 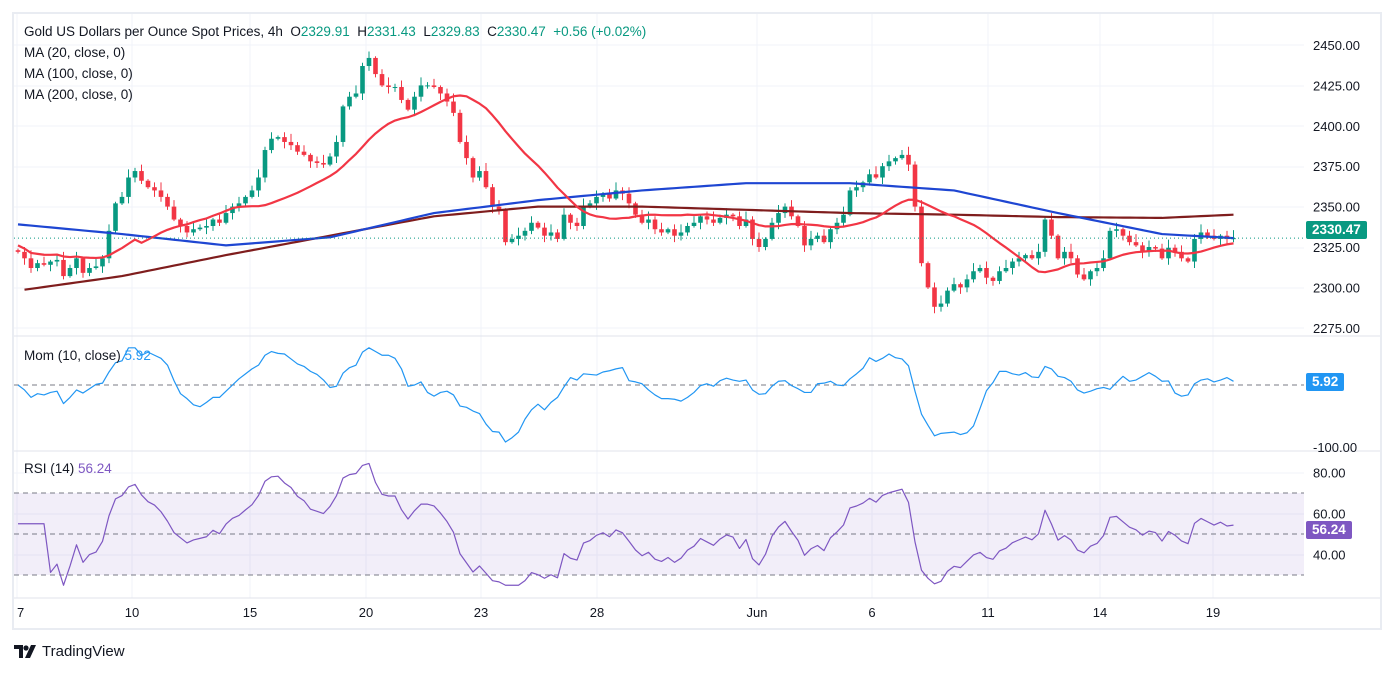 What do you see at coordinates (78, 94) in the screenshot?
I see `legend-ma200: MA (200, close, 0)` at bounding box center [78, 94].